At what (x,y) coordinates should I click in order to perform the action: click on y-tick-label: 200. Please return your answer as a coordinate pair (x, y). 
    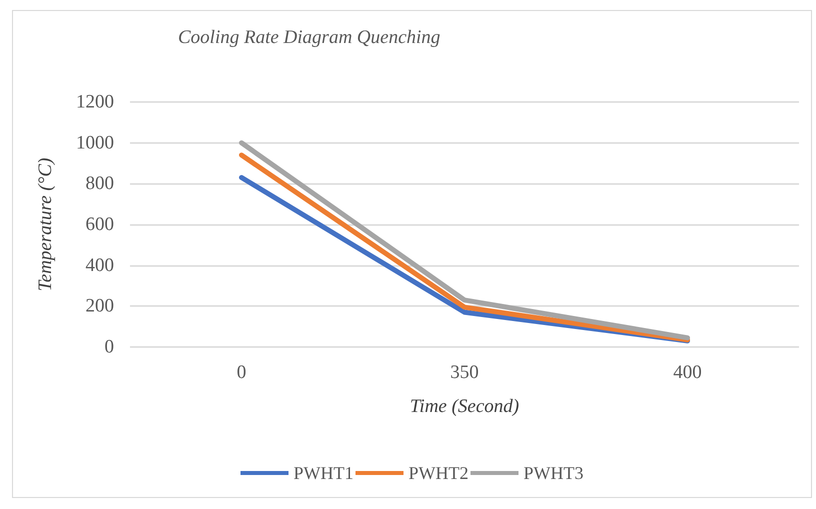
    Looking at the image, I should click on (100, 306).